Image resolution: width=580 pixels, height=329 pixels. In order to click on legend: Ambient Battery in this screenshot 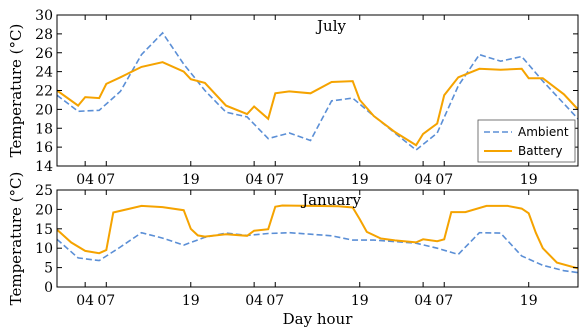, I will do `click(526, 141)`.